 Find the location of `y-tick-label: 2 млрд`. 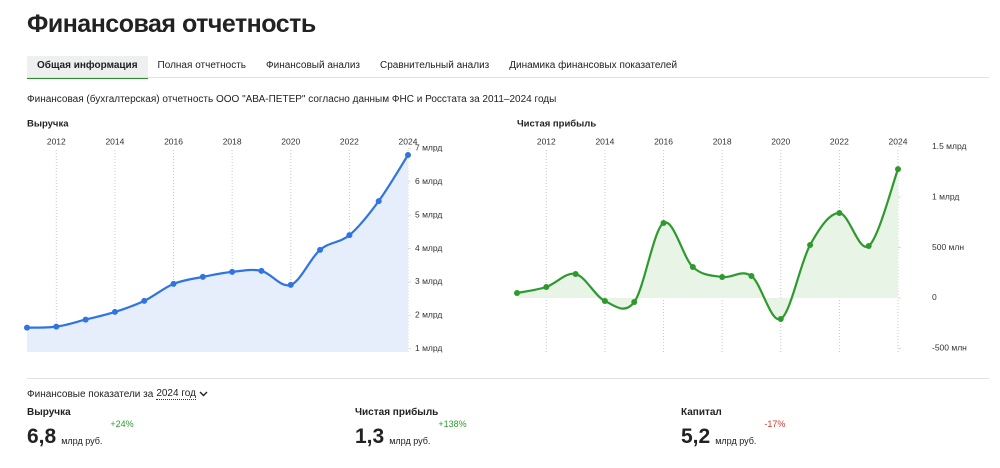

y-tick-label: 2 млрд is located at coordinates (428, 315).